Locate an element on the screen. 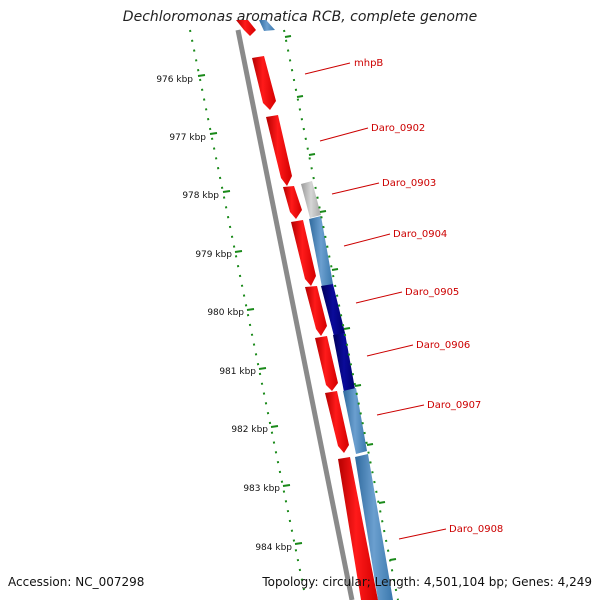  gene-label: Daro_0906 is located at coordinates (443, 345).